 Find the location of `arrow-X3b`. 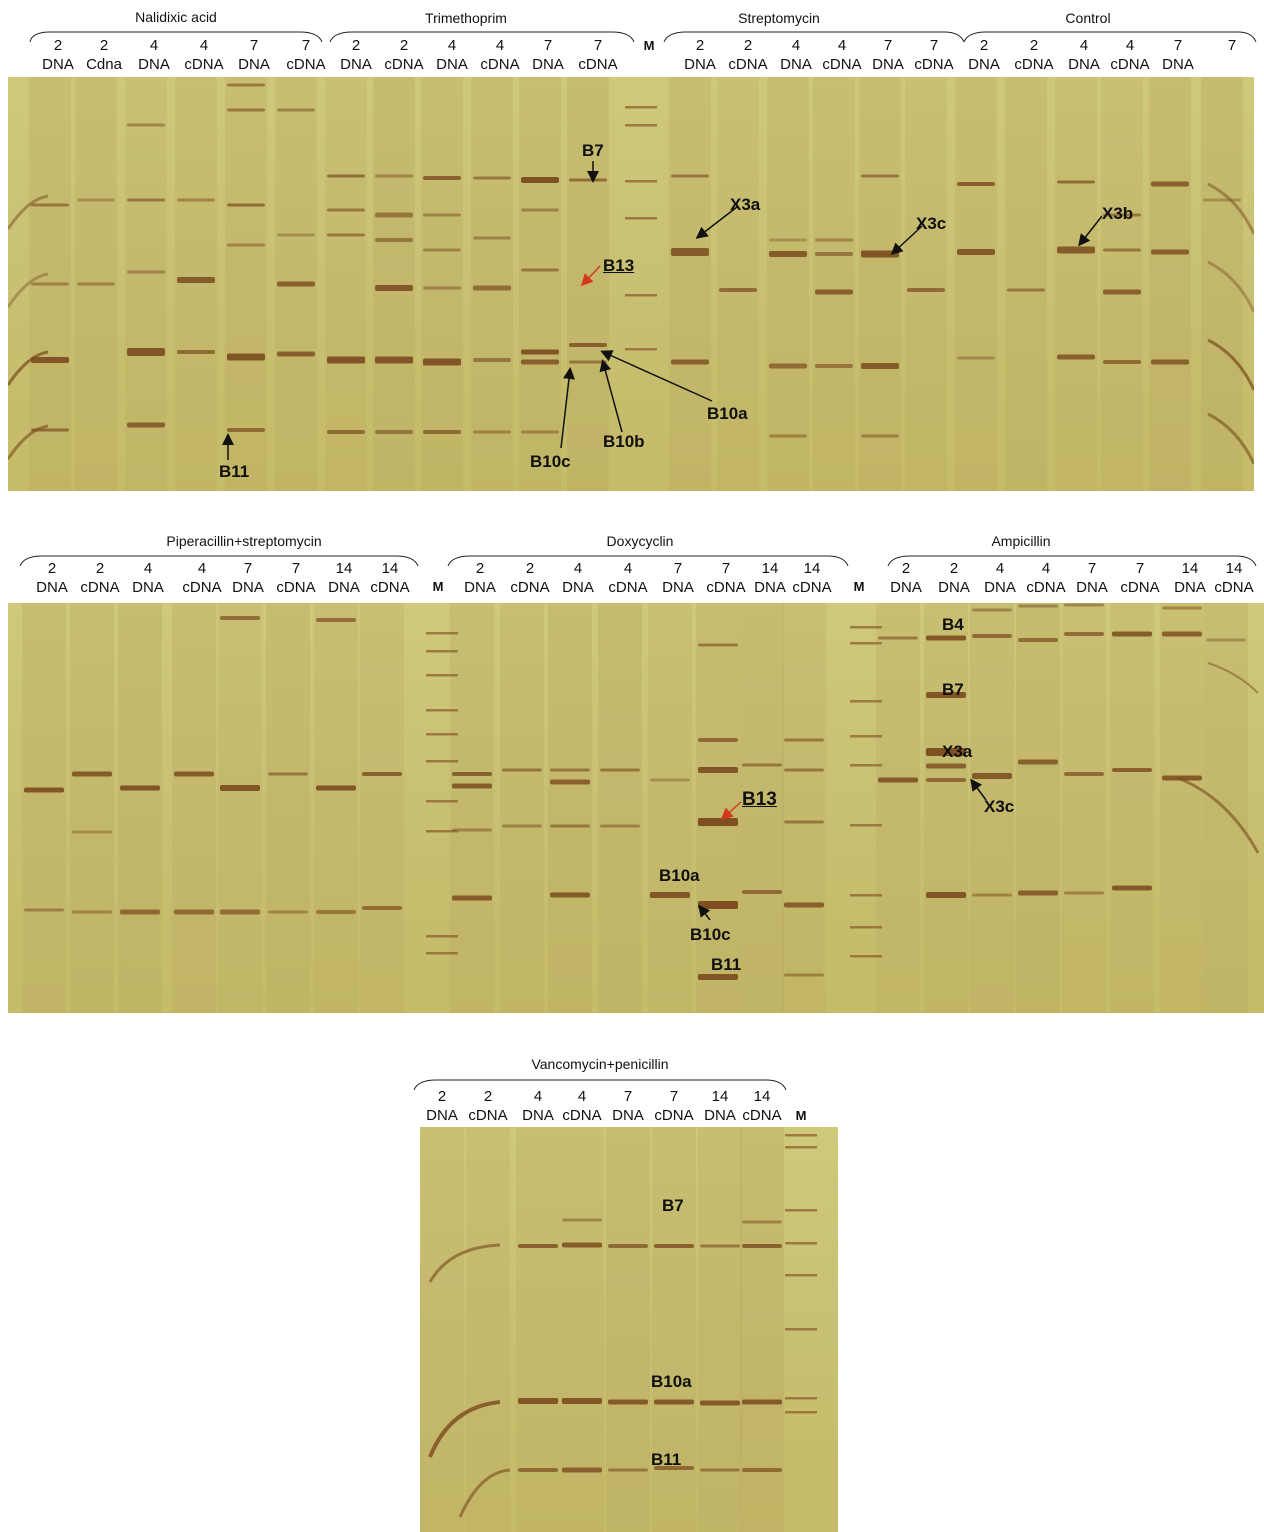

arrow-X3b is located at coordinates (1090, 231).